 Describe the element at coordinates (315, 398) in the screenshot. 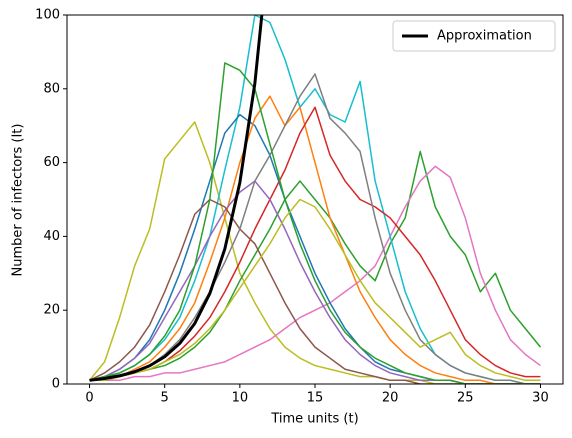

I see `x-tick-label: 15` at that location.